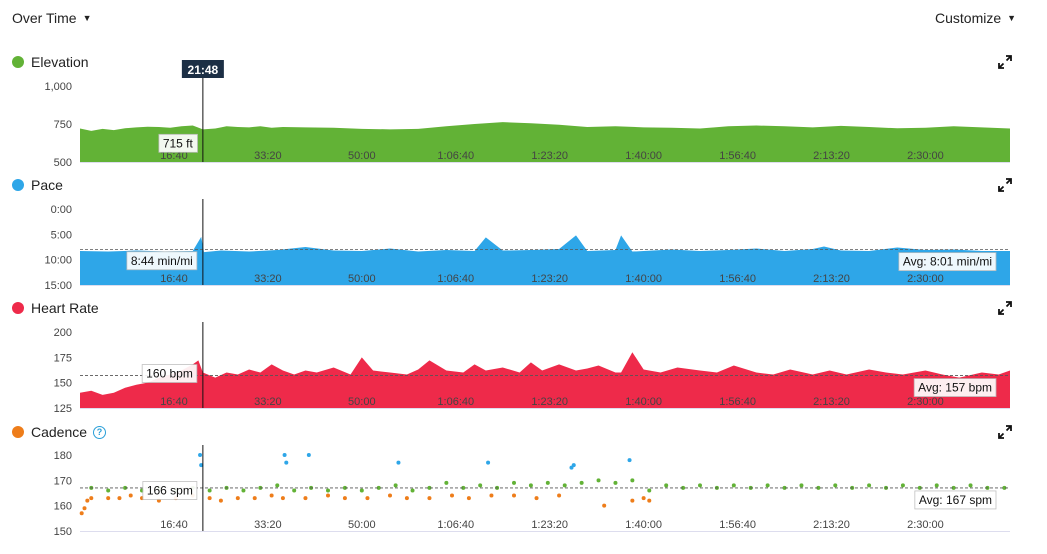 The width and height of the screenshot is (1047, 554). What do you see at coordinates (55, 308) in the screenshot?
I see `heart-rate-title: Heart Rate` at bounding box center [55, 308].